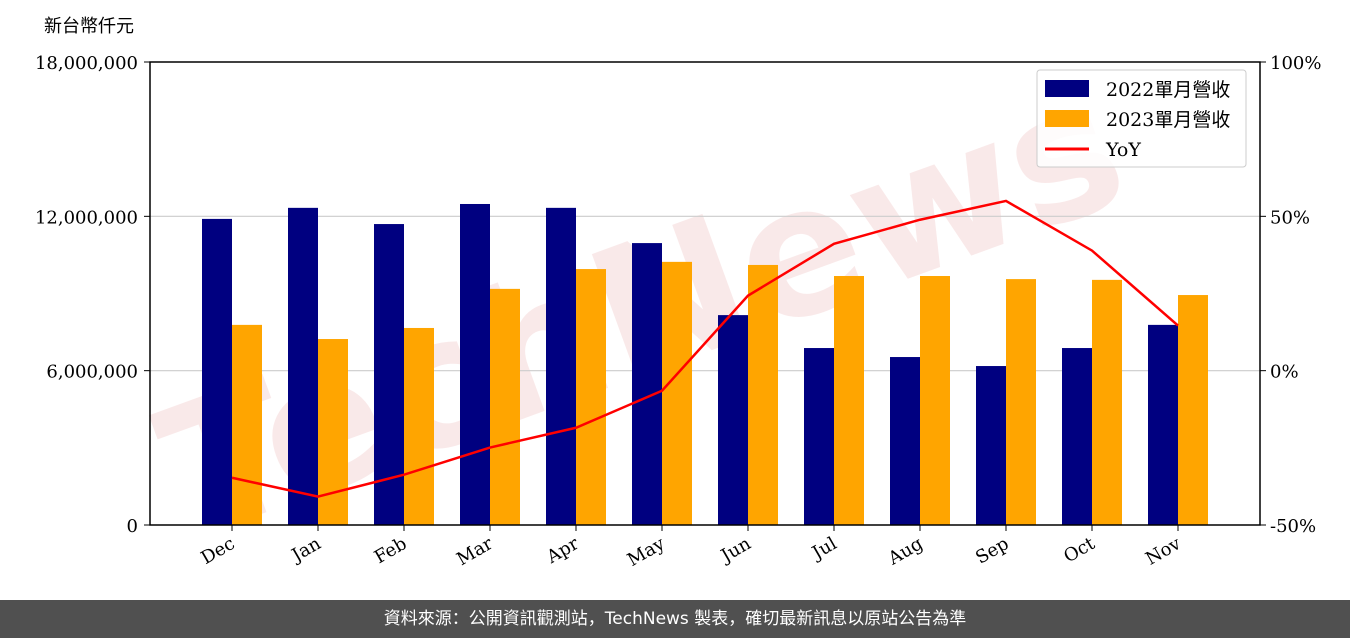 This screenshot has width=1350, height=638. I want to click on legend-label: 2023單月營收, so click(1168, 120).